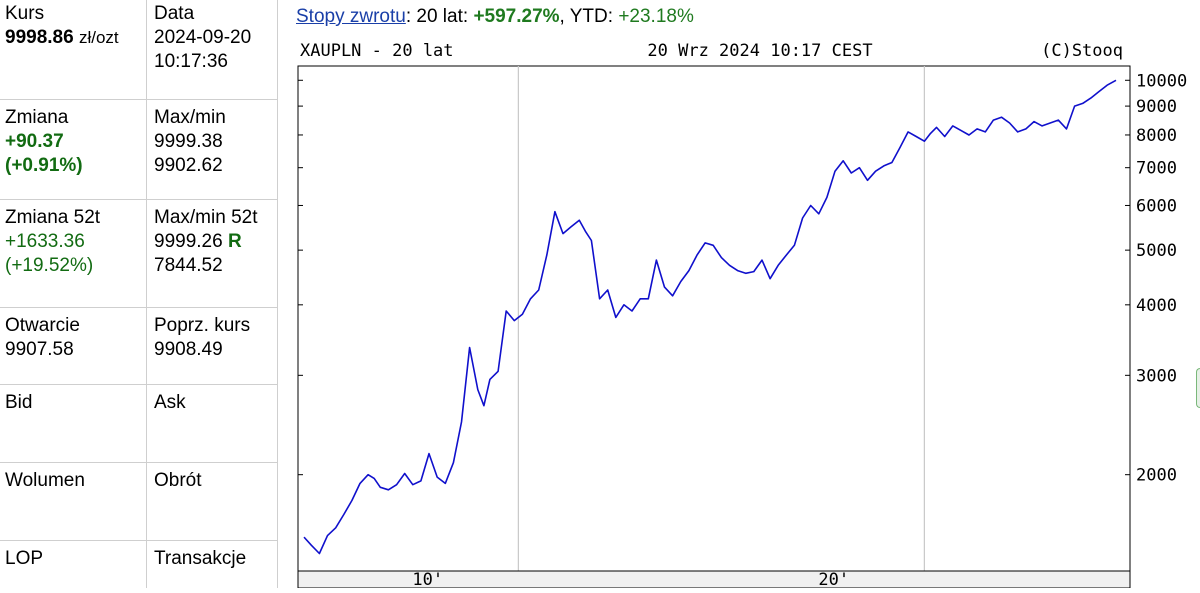 The height and width of the screenshot is (593, 1200). I want to click on y-tick-label: 7000, so click(1156, 169).